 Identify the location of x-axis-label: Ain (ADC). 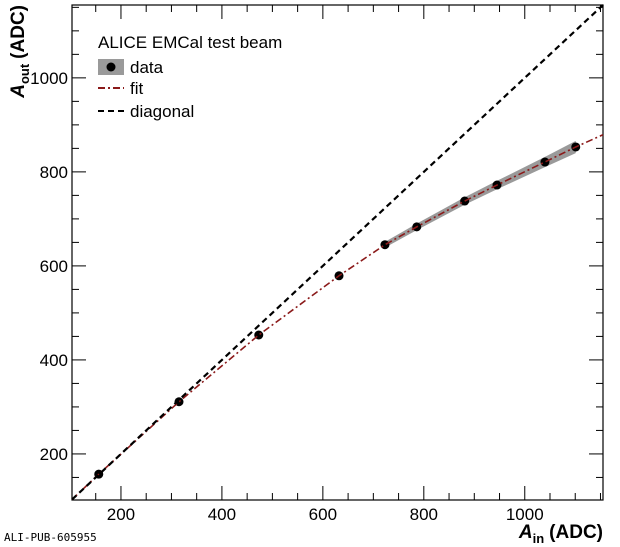
(560, 534).